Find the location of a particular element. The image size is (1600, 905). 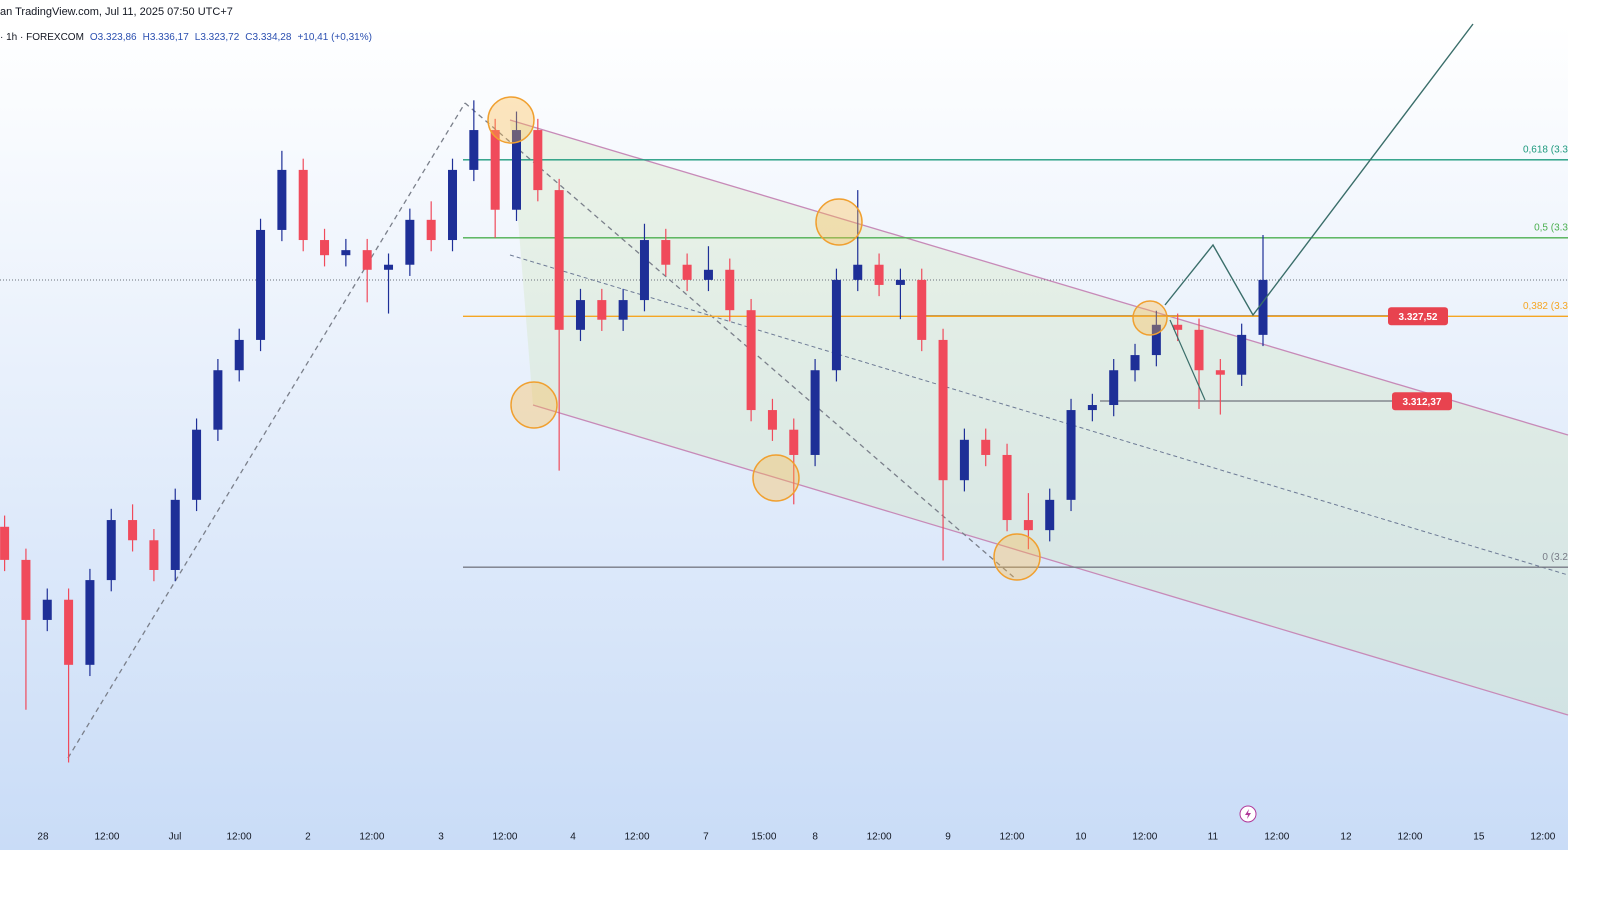

fib-level-label: 0,382 (3.3 is located at coordinates (1545, 306).